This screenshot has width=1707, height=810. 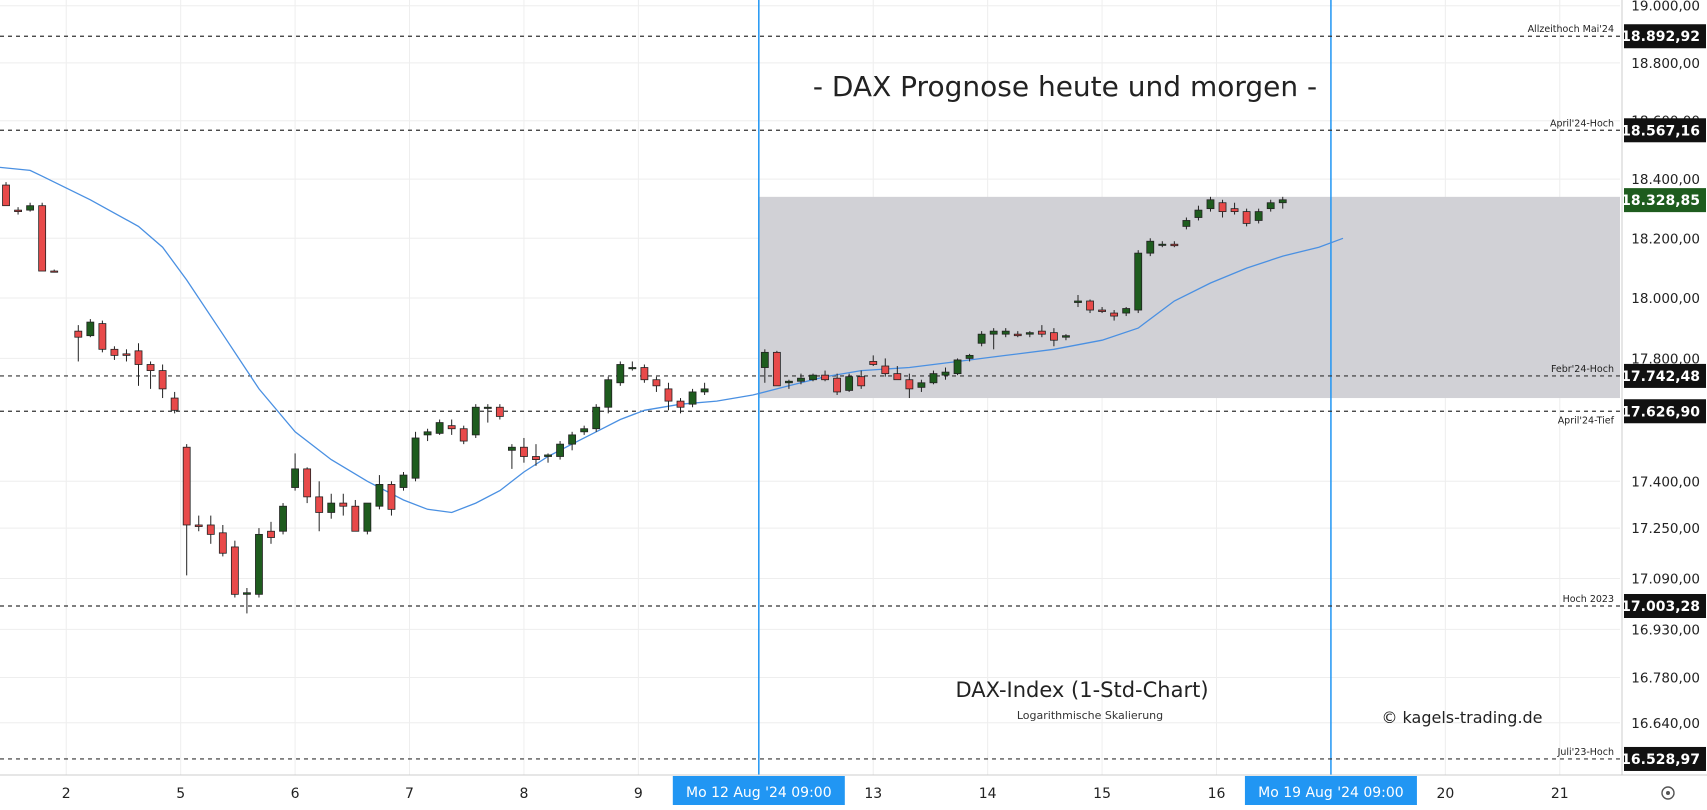 What do you see at coordinates (1571, 29) in the screenshot?
I see `level-label: Allzeithoch Mai'24` at bounding box center [1571, 29].